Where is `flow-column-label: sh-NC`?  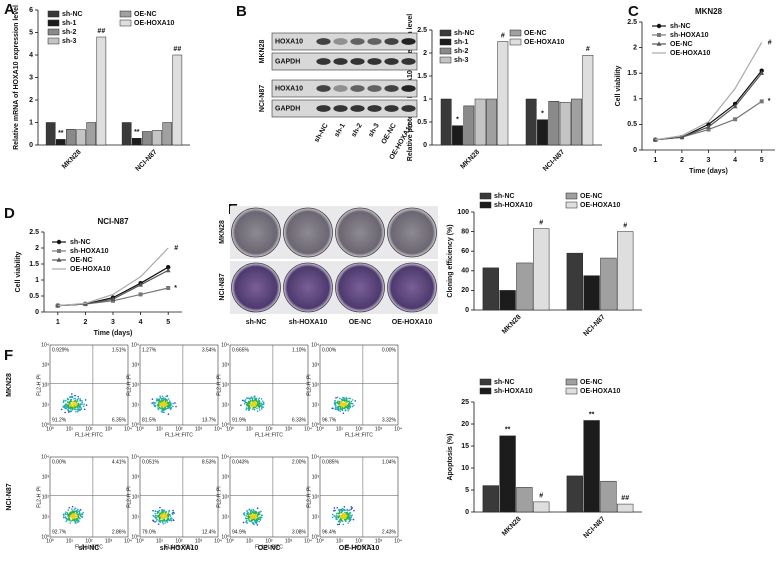
flow-column-label: sh-NC is located at coordinates (89, 548).